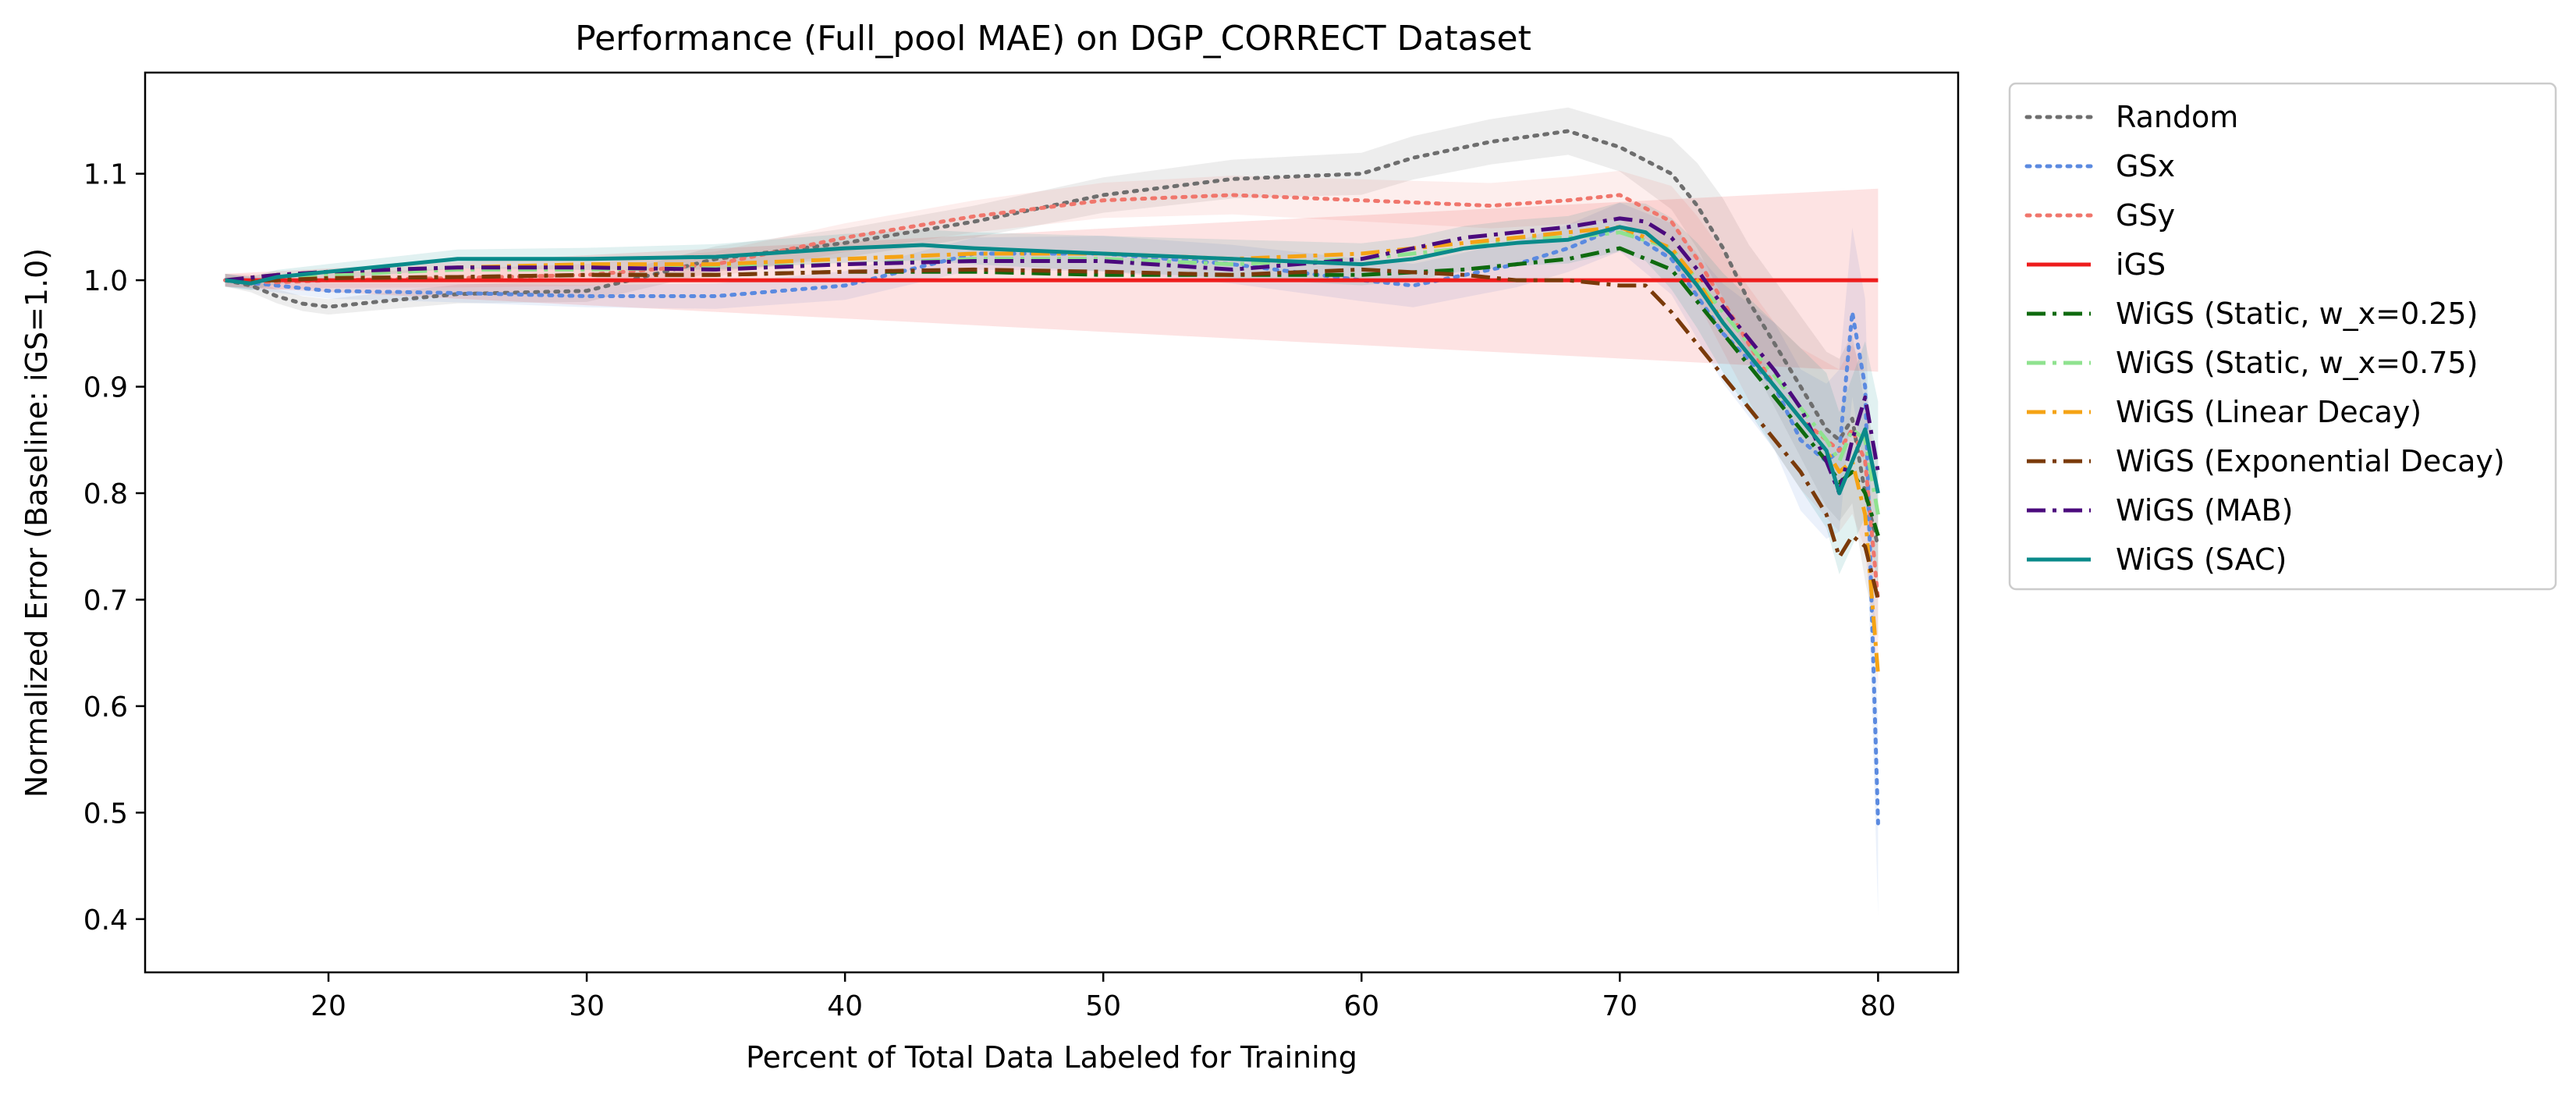 This screenshot has height=1098, width=2576. I want to click on y-tick-label: 1.1, so click(105, 175).